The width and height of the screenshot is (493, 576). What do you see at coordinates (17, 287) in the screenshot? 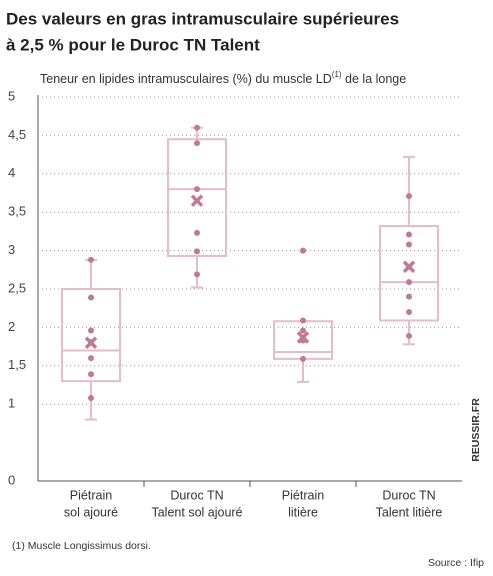
I see `y-tick-label: 2,5` at bounding box center [17, 287].